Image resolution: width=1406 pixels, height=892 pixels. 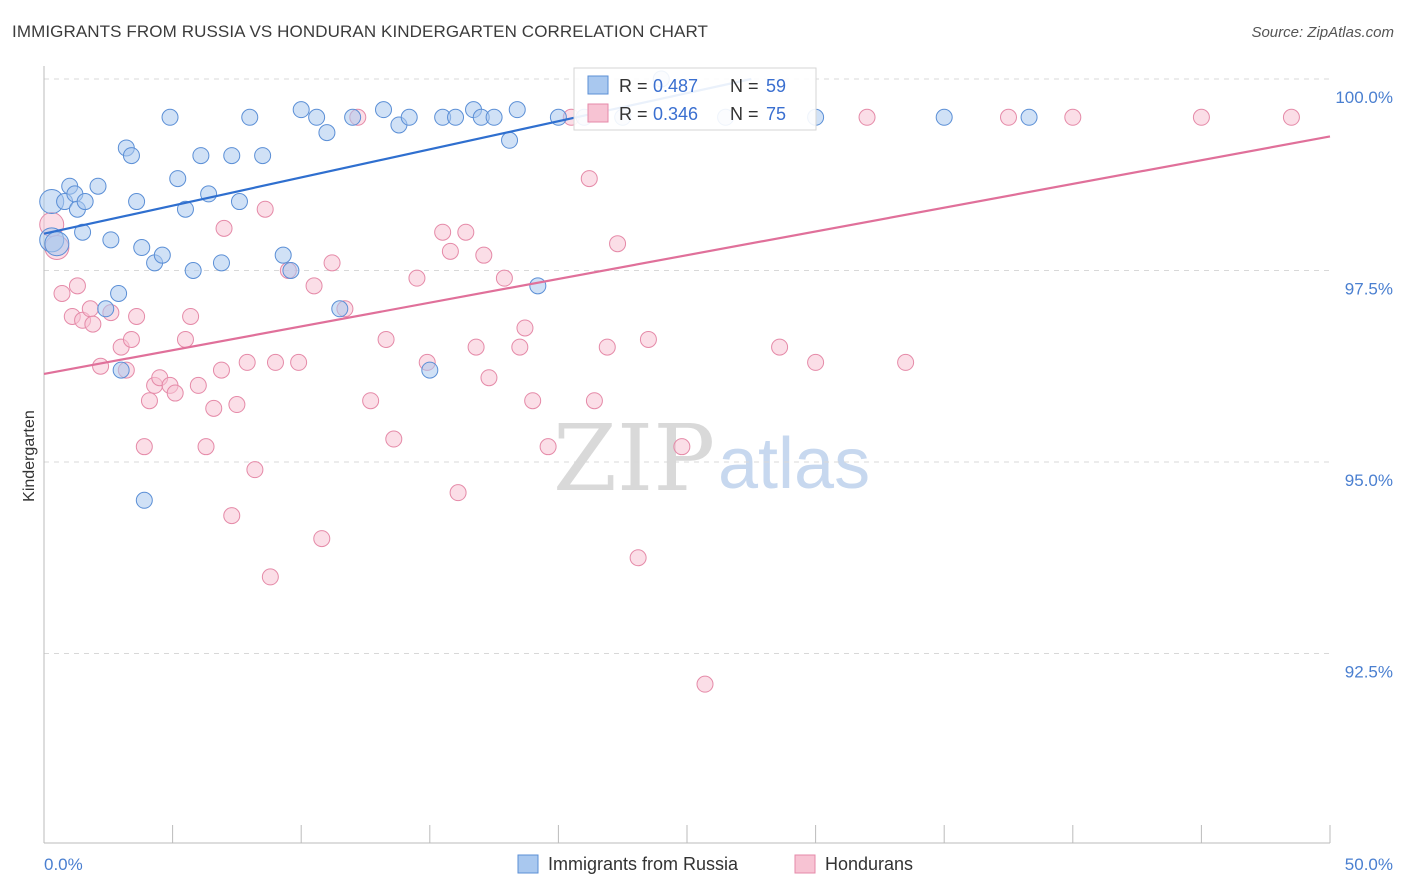 What do you see at coordinates (1369, 864) in the screenshot?
I see `x-tick-label: 50.0%` at bounding box center [1369, 864].